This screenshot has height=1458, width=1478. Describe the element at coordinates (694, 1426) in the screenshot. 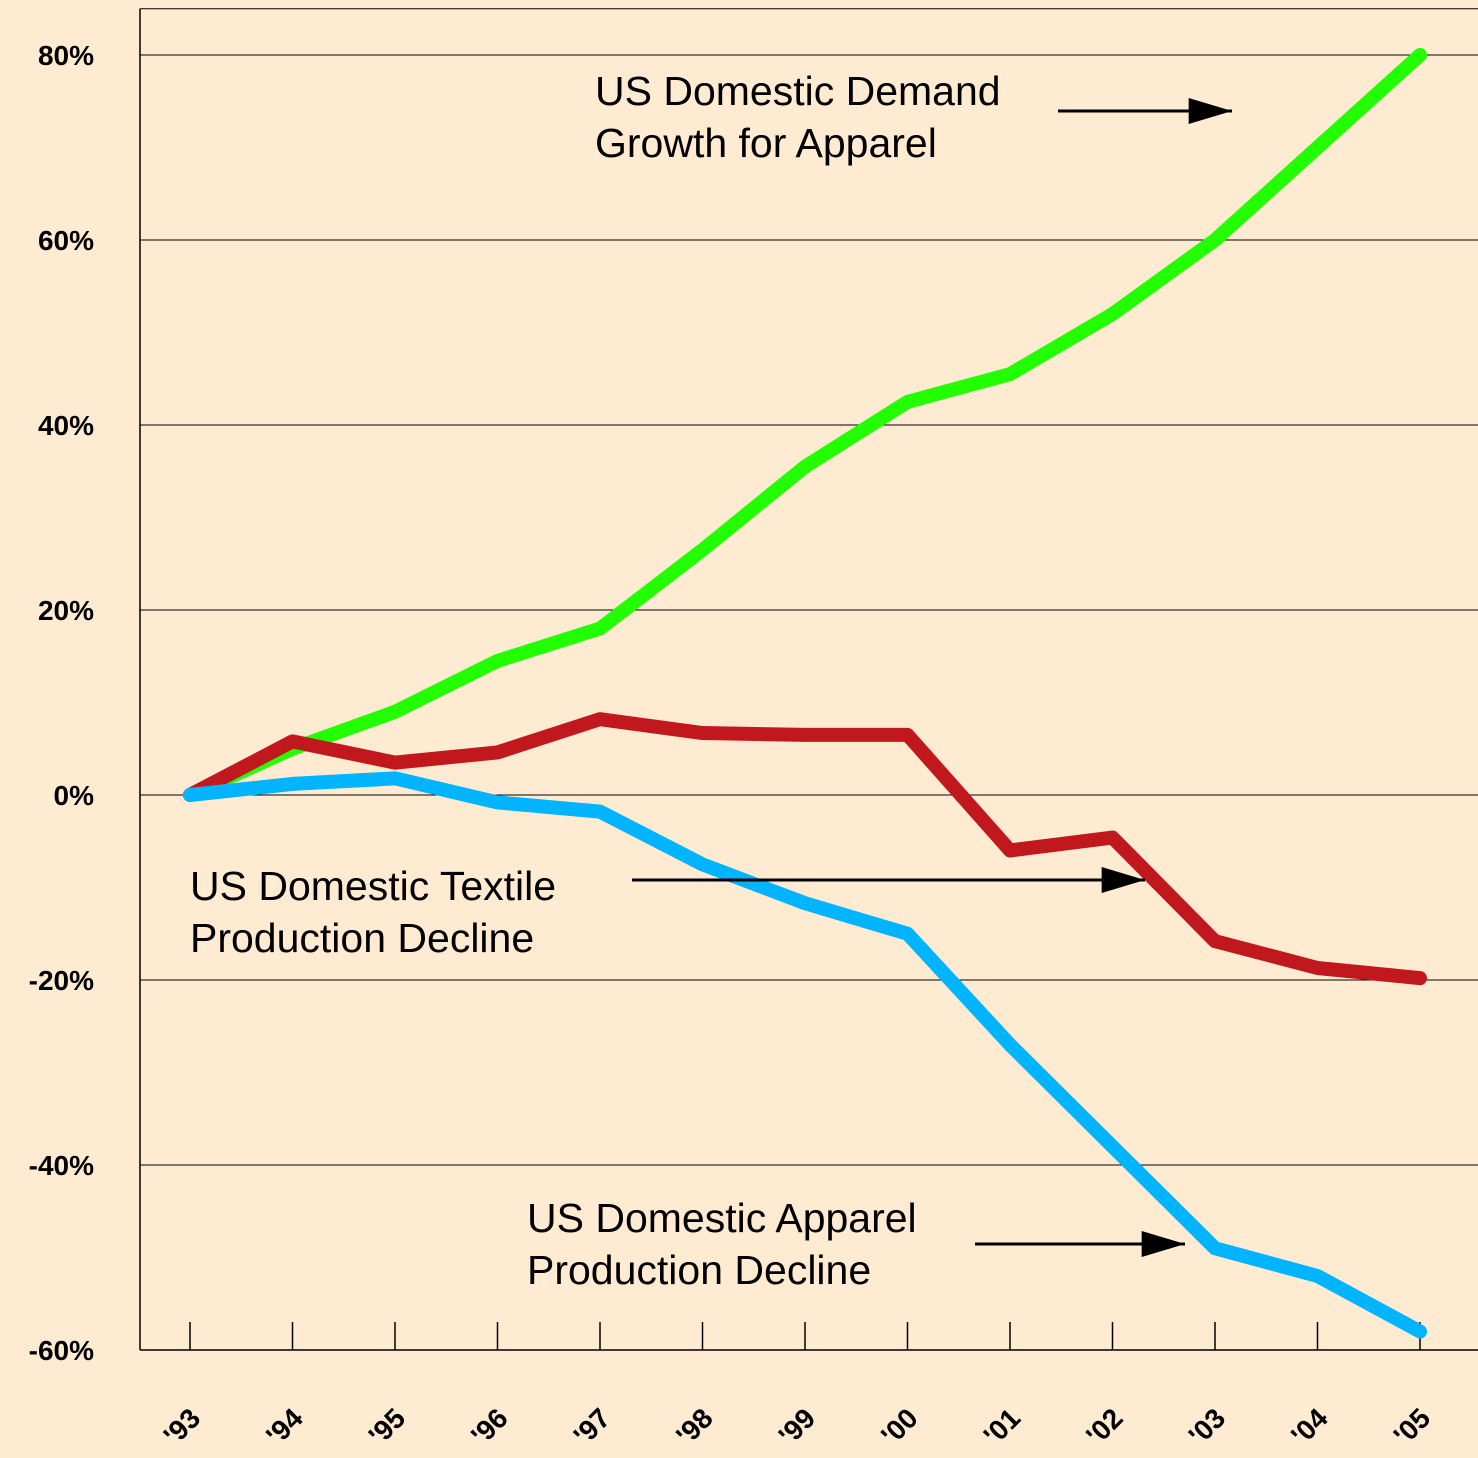

I see `x-tick-label: '98` at that location.